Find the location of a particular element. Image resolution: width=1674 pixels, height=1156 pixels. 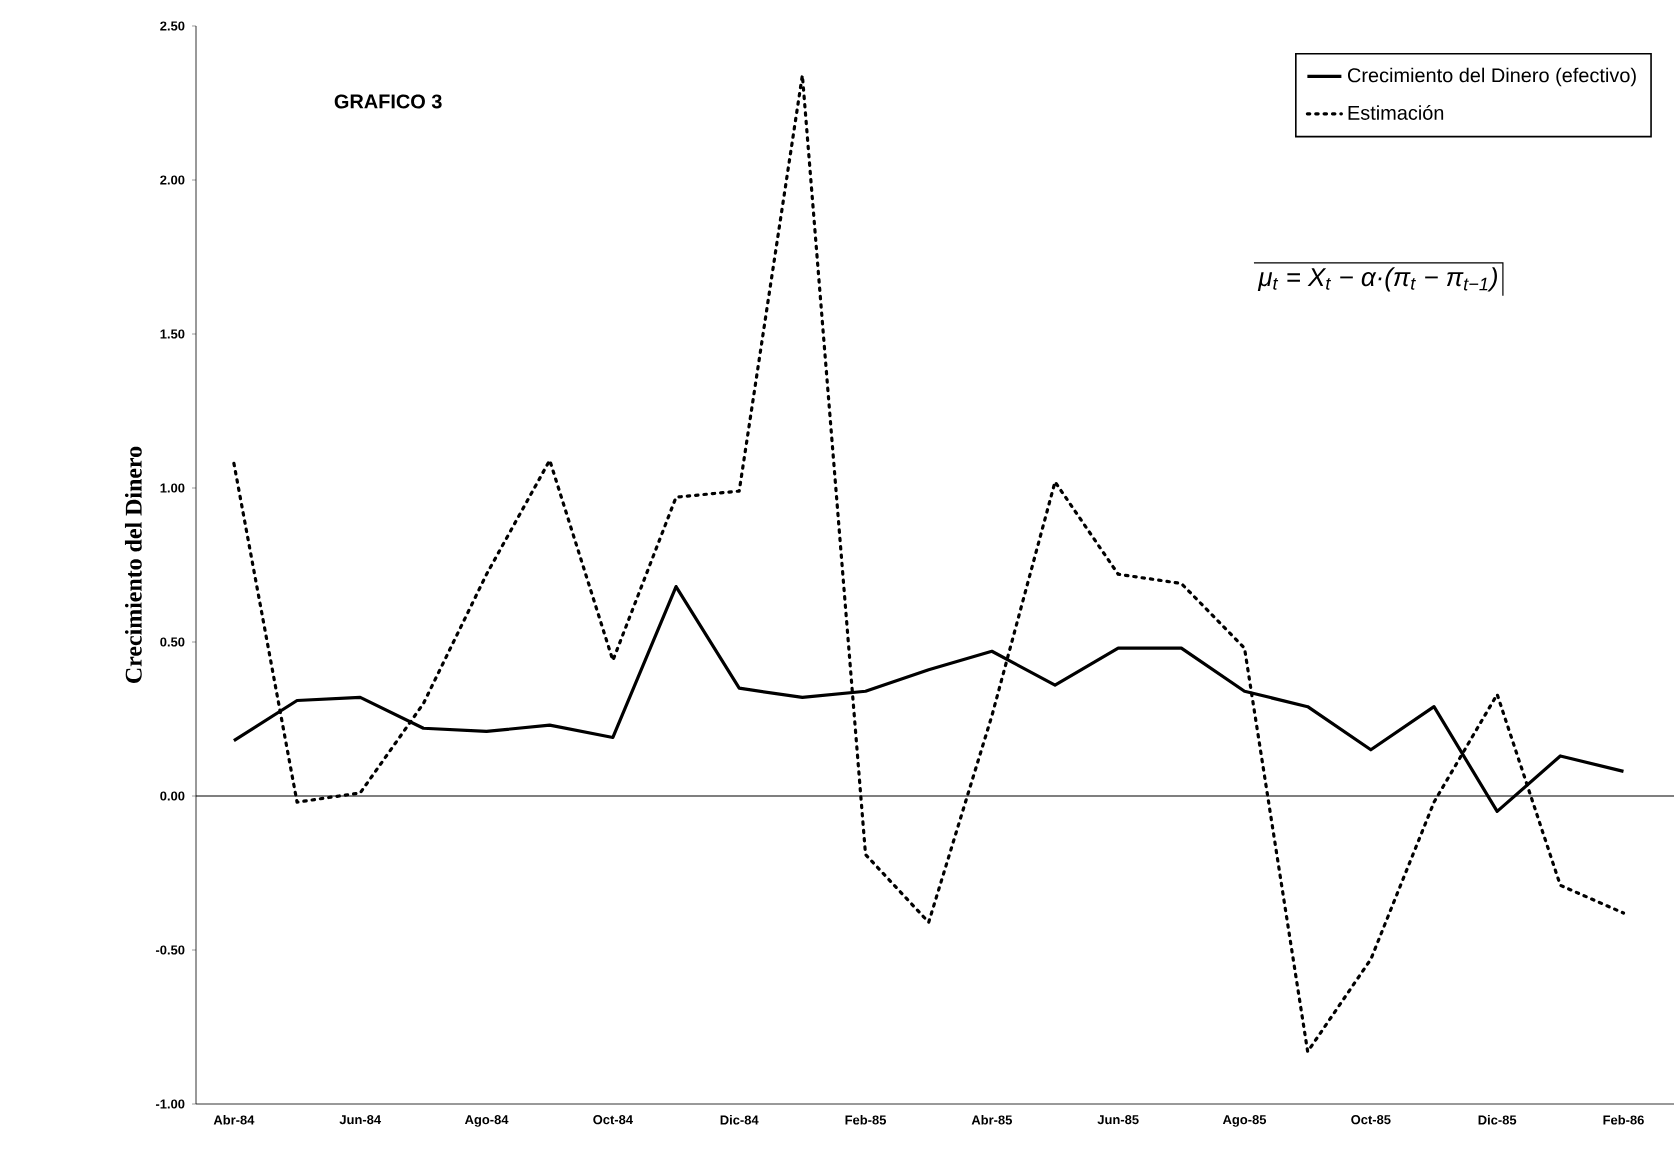

annotation: GRAFICO 3 is located at coordinates (388, 101).